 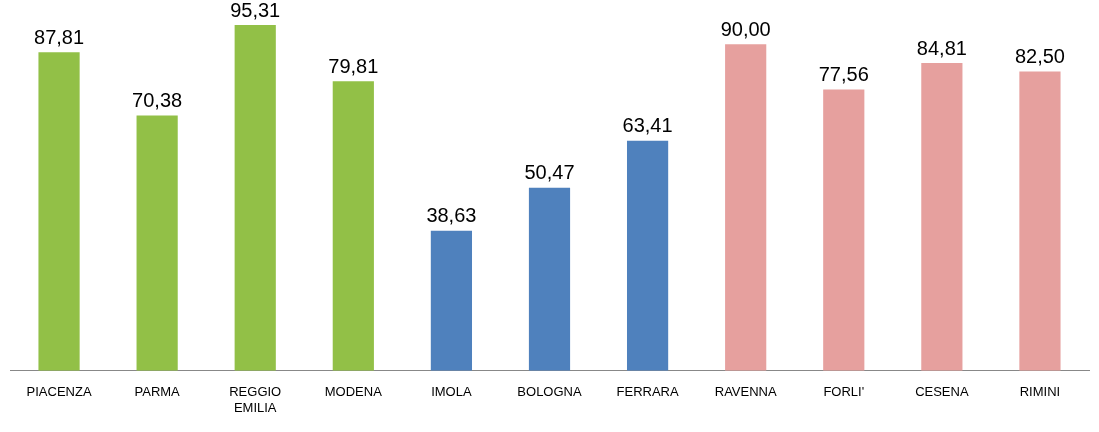 What do you see at coordinates (745, 392) in the screenshot?
I see `x-tick-label: RAVENNA` at bounding box center [745, 392].